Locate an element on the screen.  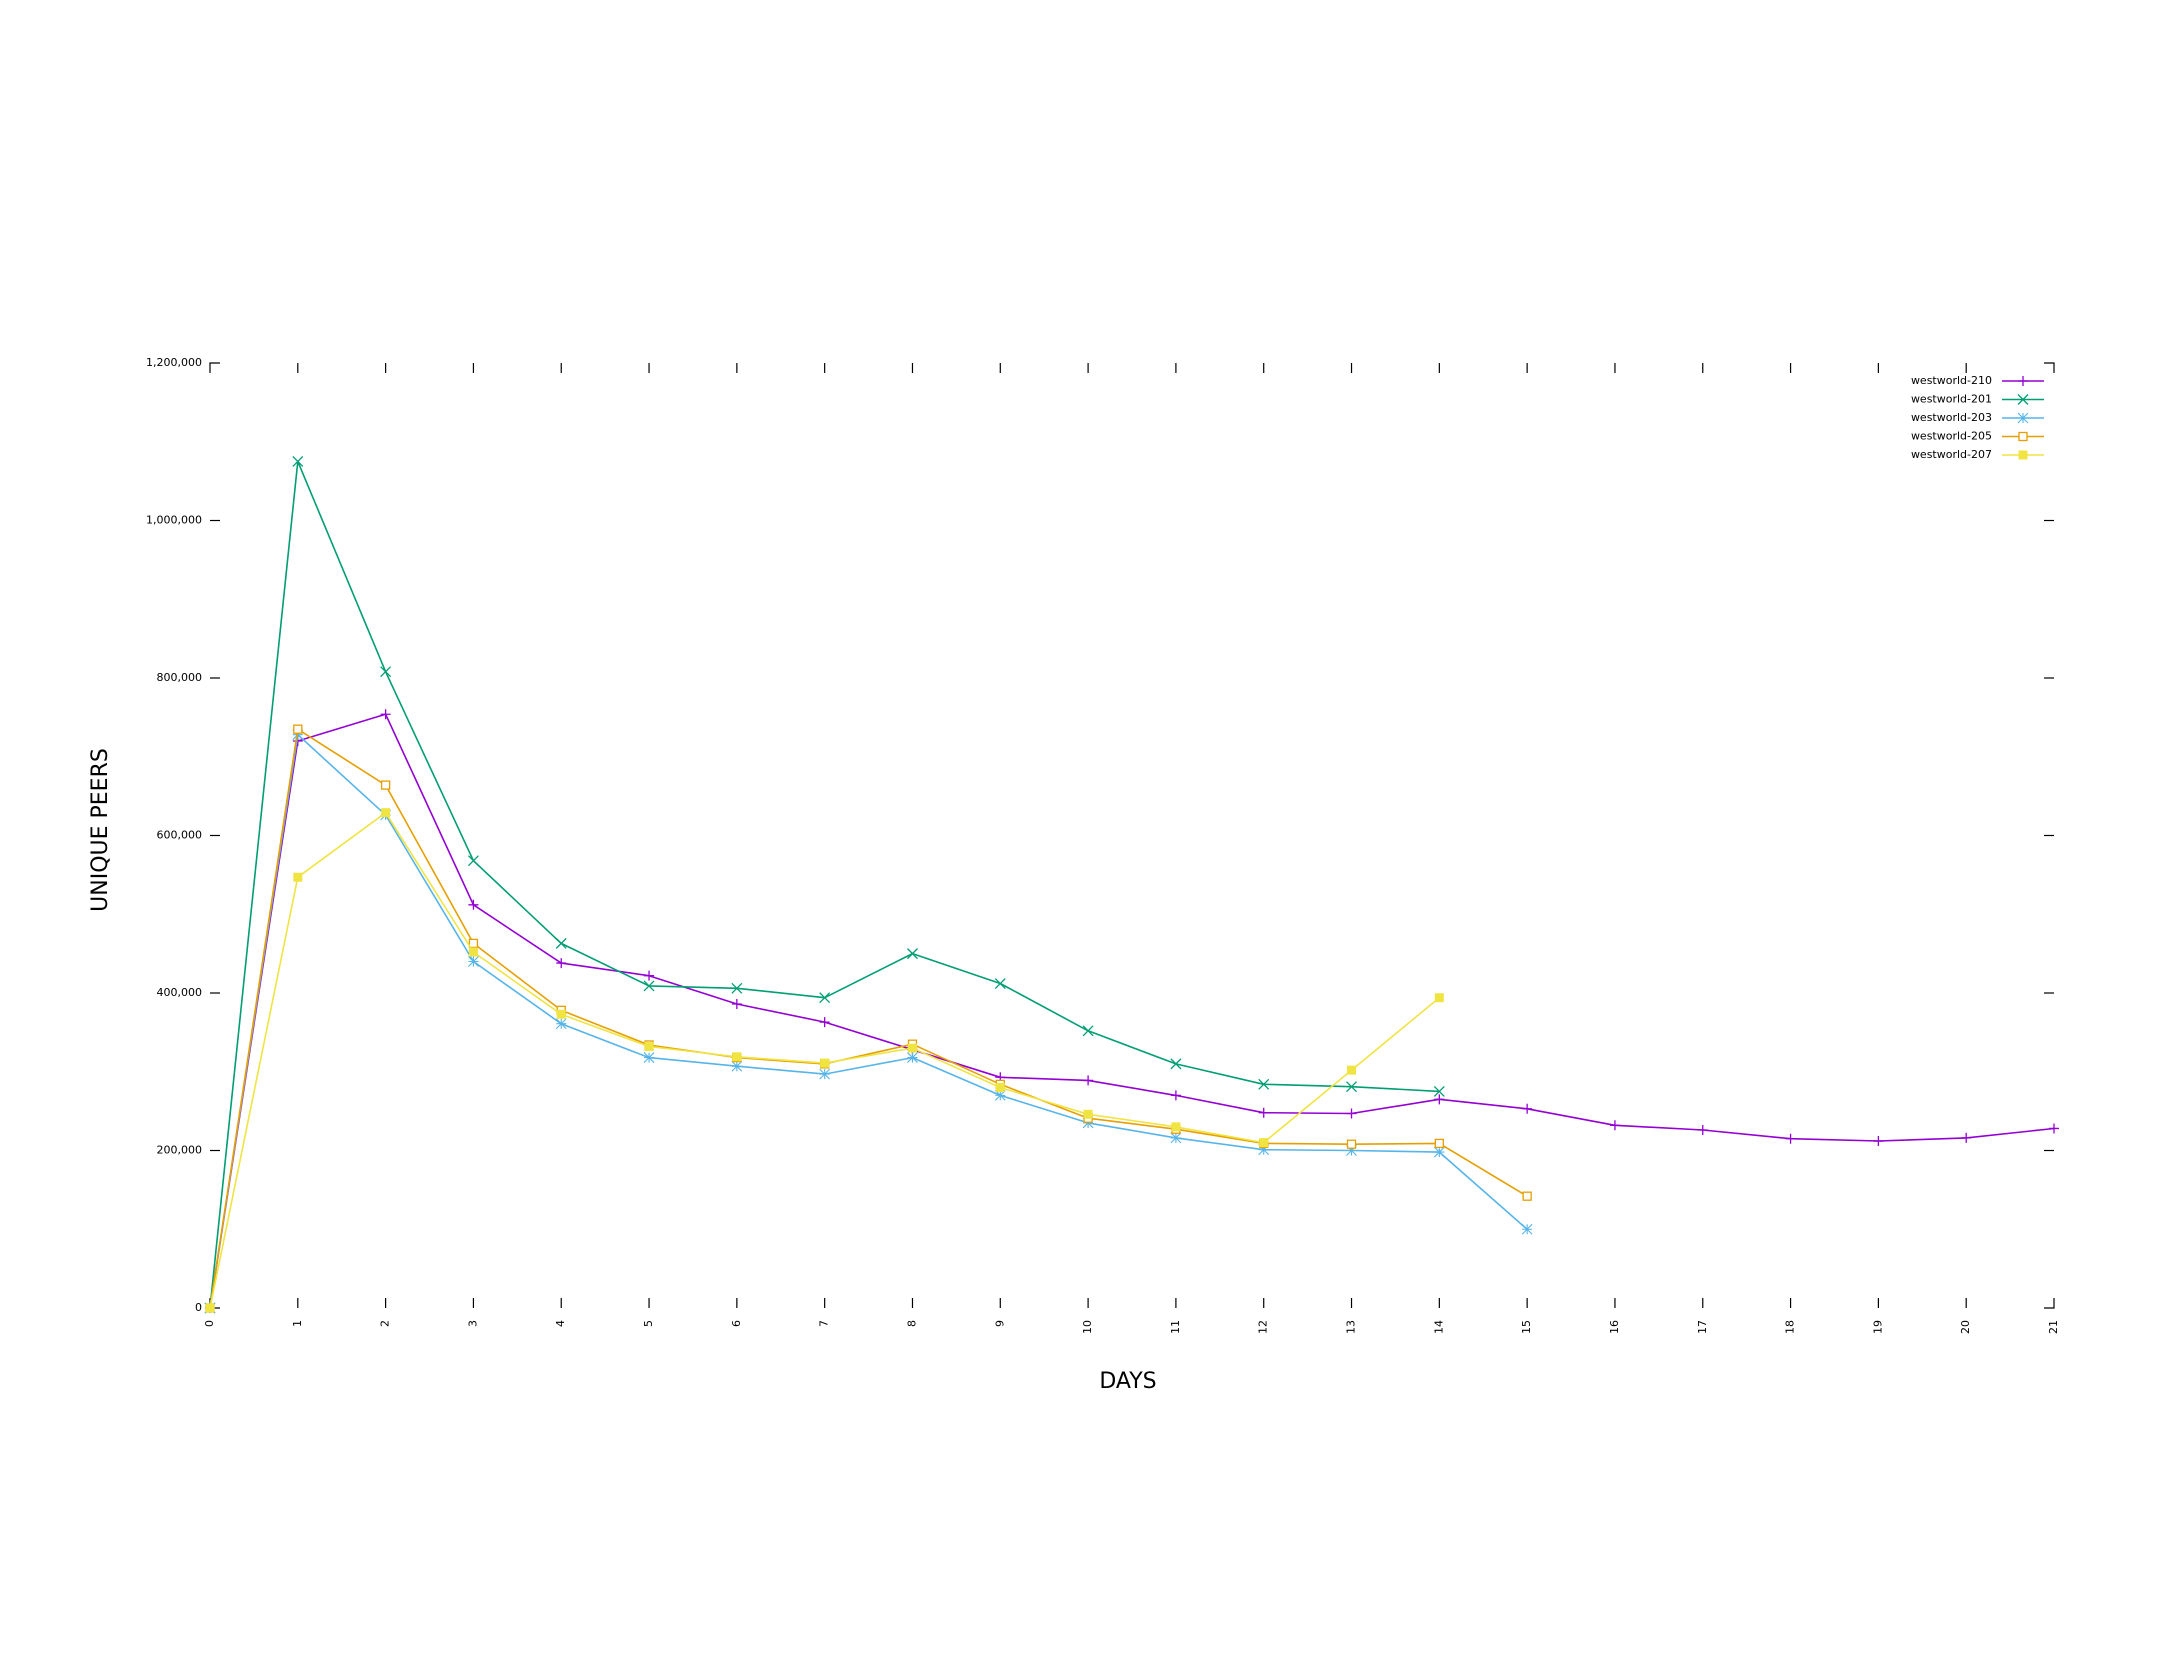
legend-label: westworld-203 is located at coordinates (1951, 417).